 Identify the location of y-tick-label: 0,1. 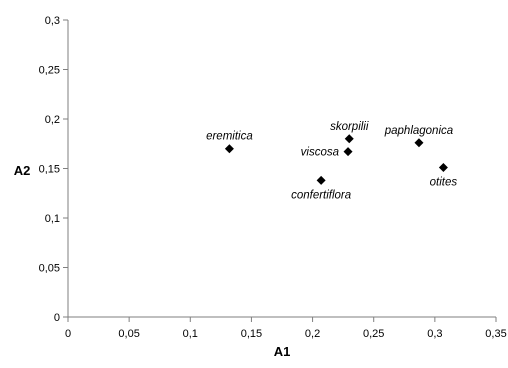
(52, 219).